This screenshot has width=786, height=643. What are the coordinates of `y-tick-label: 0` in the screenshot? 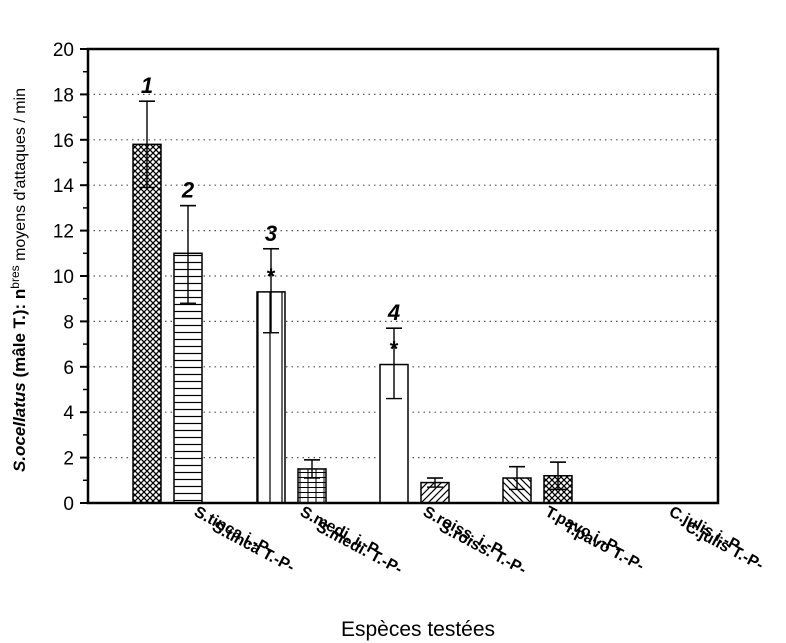 It's located at (68, 504).